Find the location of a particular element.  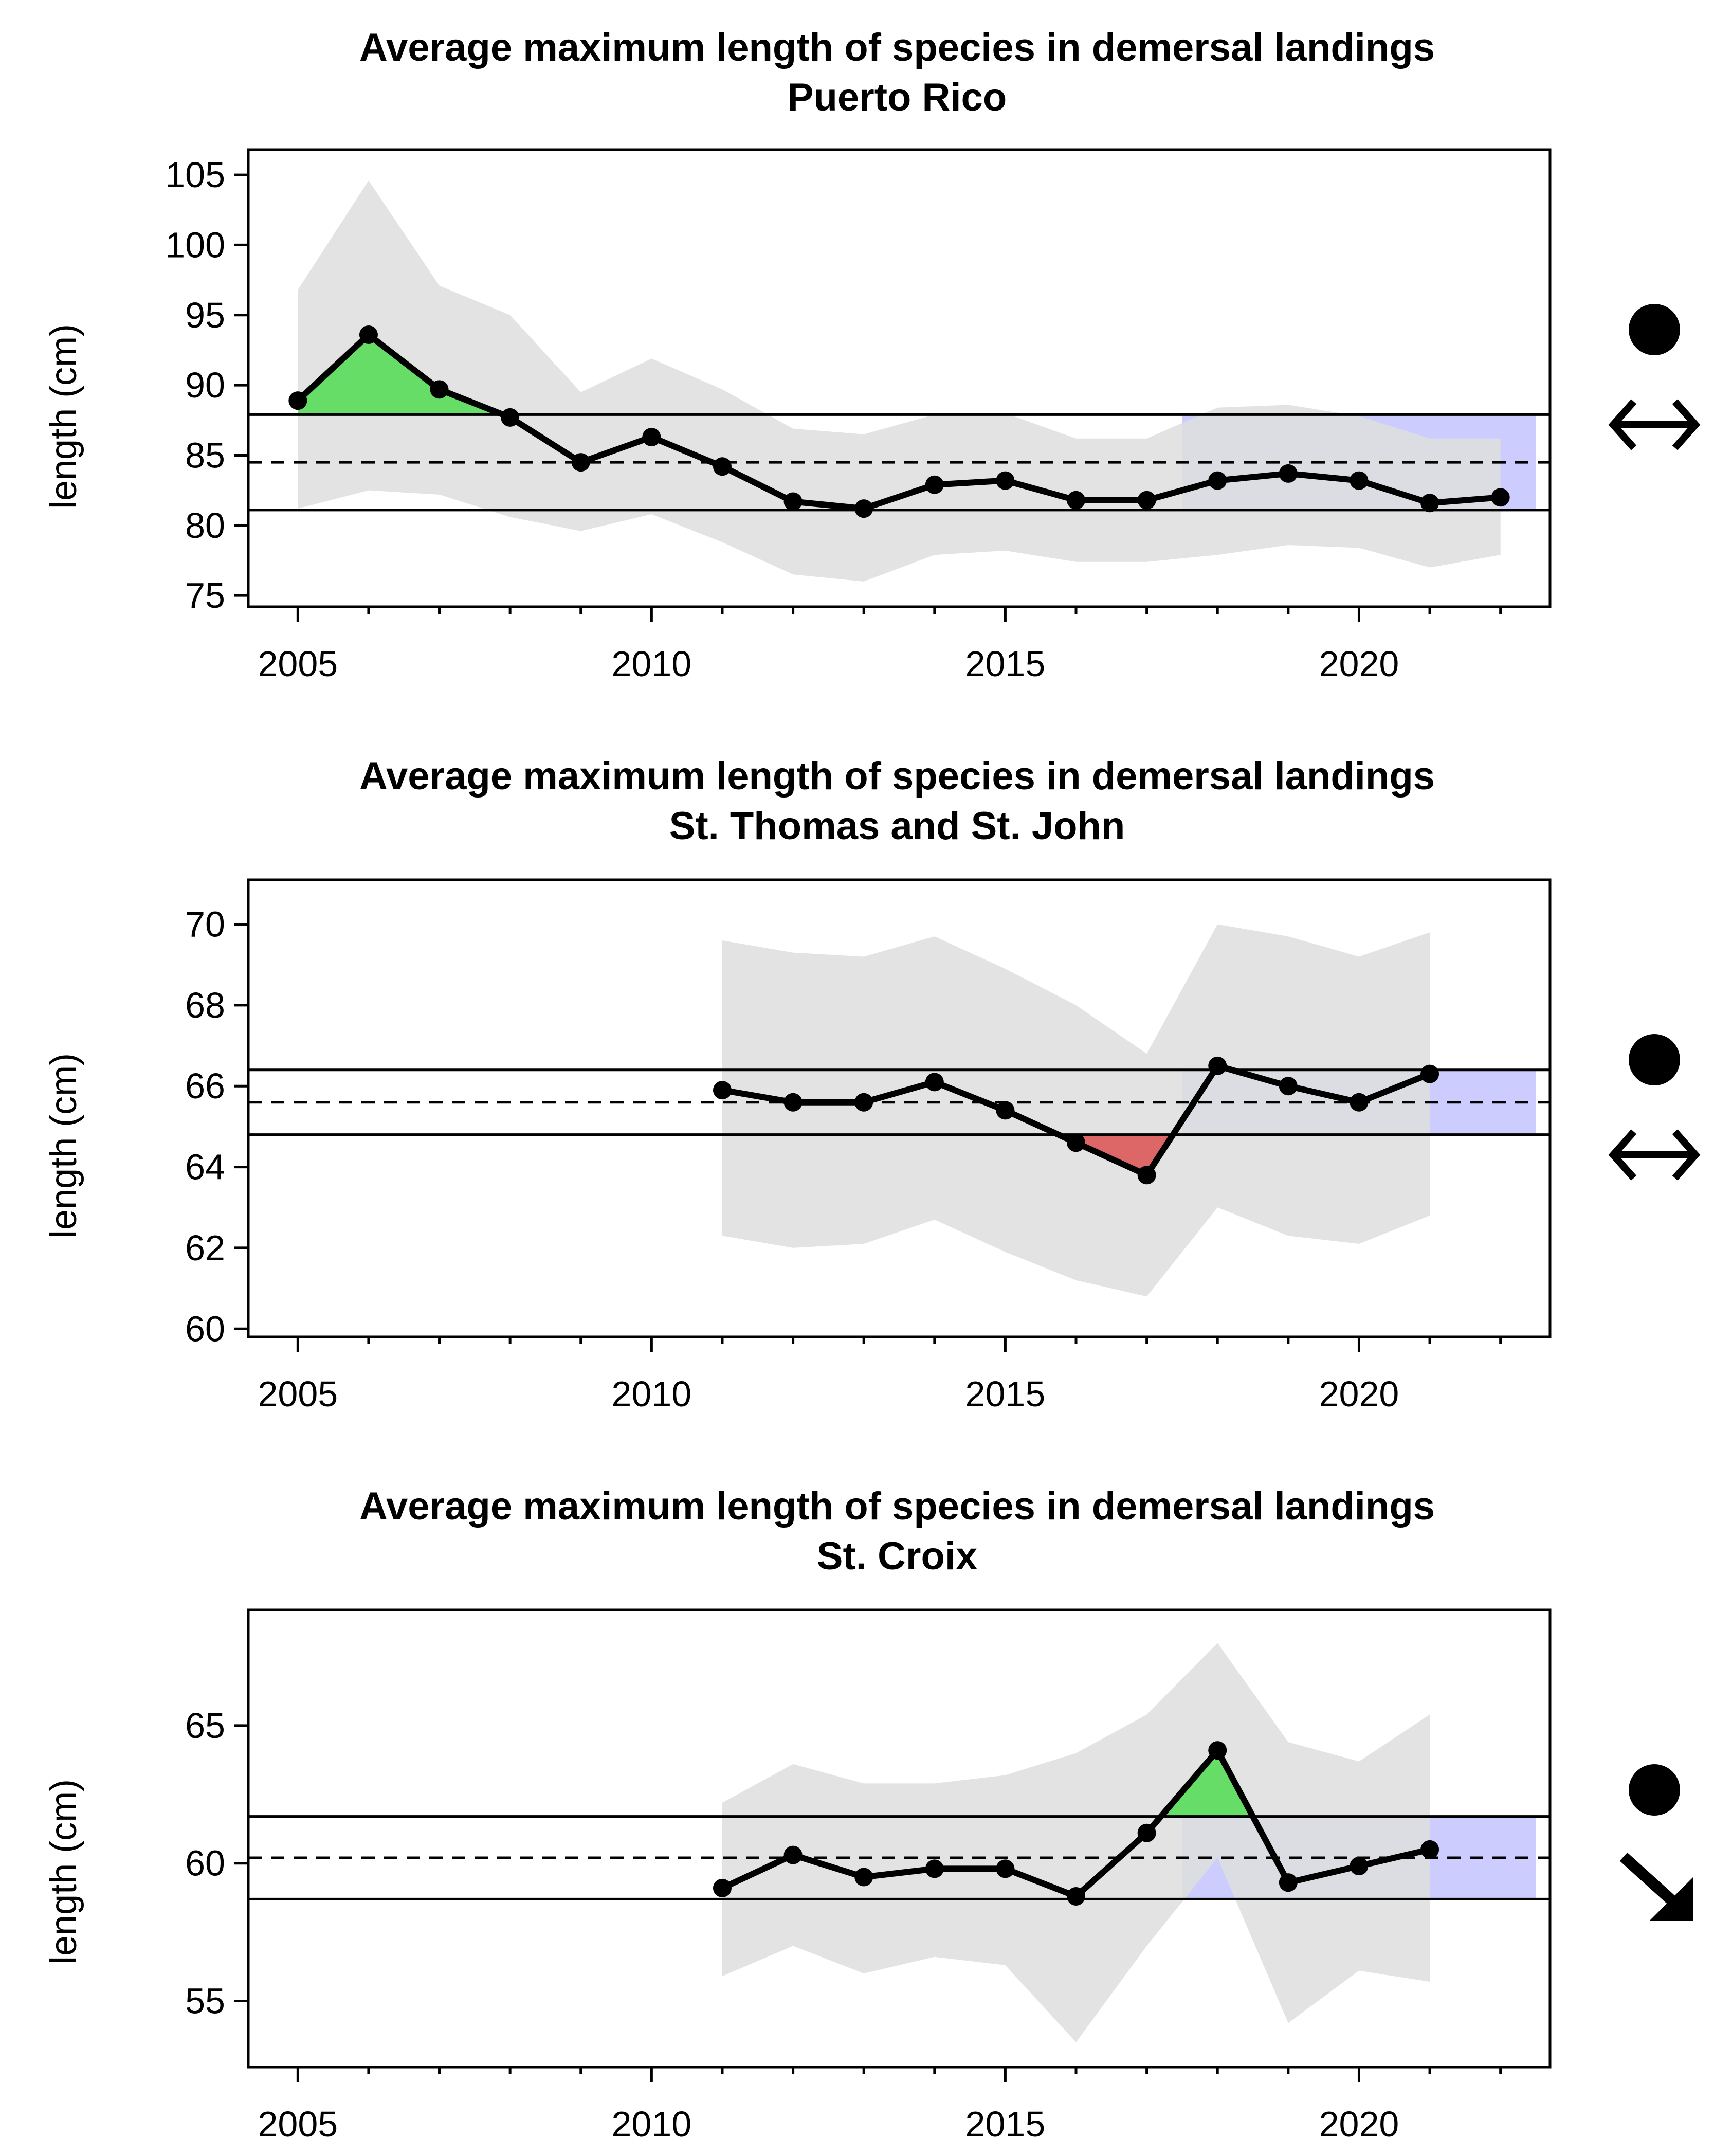

y-tick-label: 68 is located at coordinates (205, 1005).